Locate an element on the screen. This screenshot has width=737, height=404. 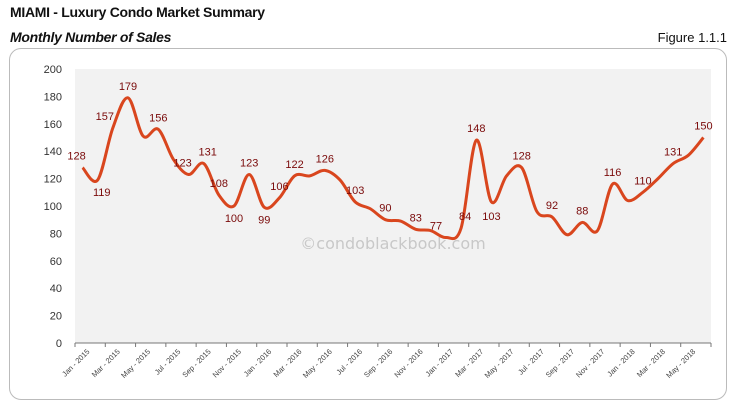
y-tick-label: 140 is located at coordinates (53, 152).